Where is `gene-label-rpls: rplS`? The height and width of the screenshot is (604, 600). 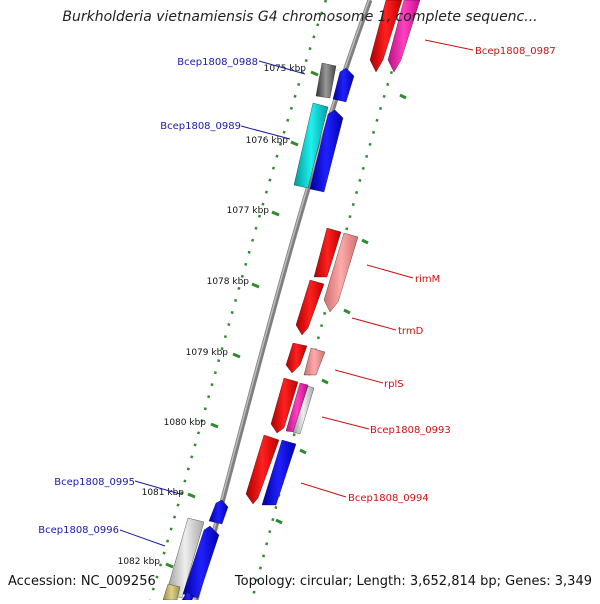 gene-label-rpls: rplS is located at coordinates (394, 384).